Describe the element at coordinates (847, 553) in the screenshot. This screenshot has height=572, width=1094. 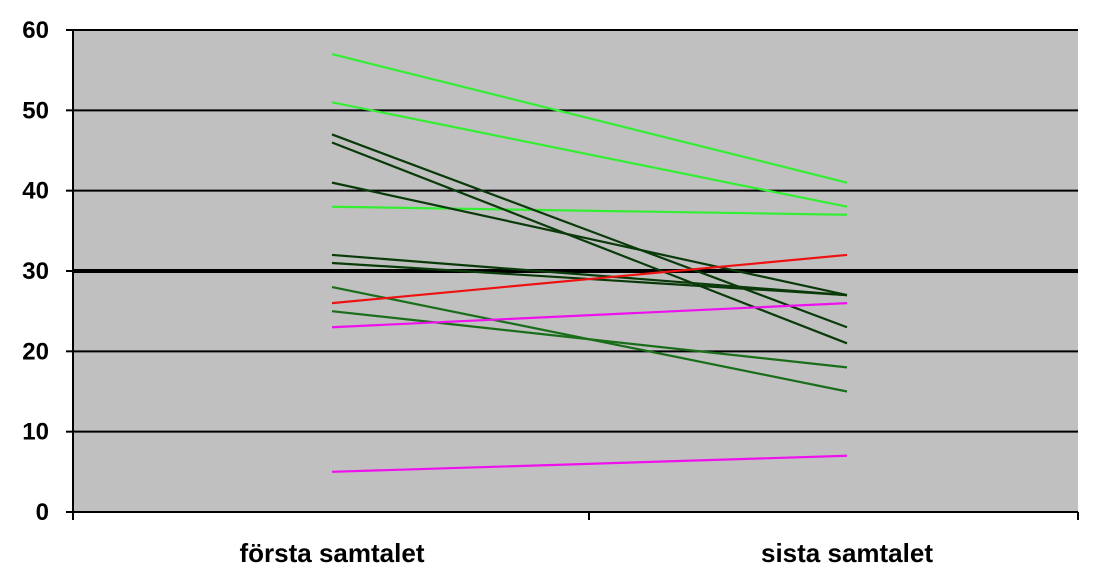
I see `x-tick-label-2: sista samtalet` at that location.